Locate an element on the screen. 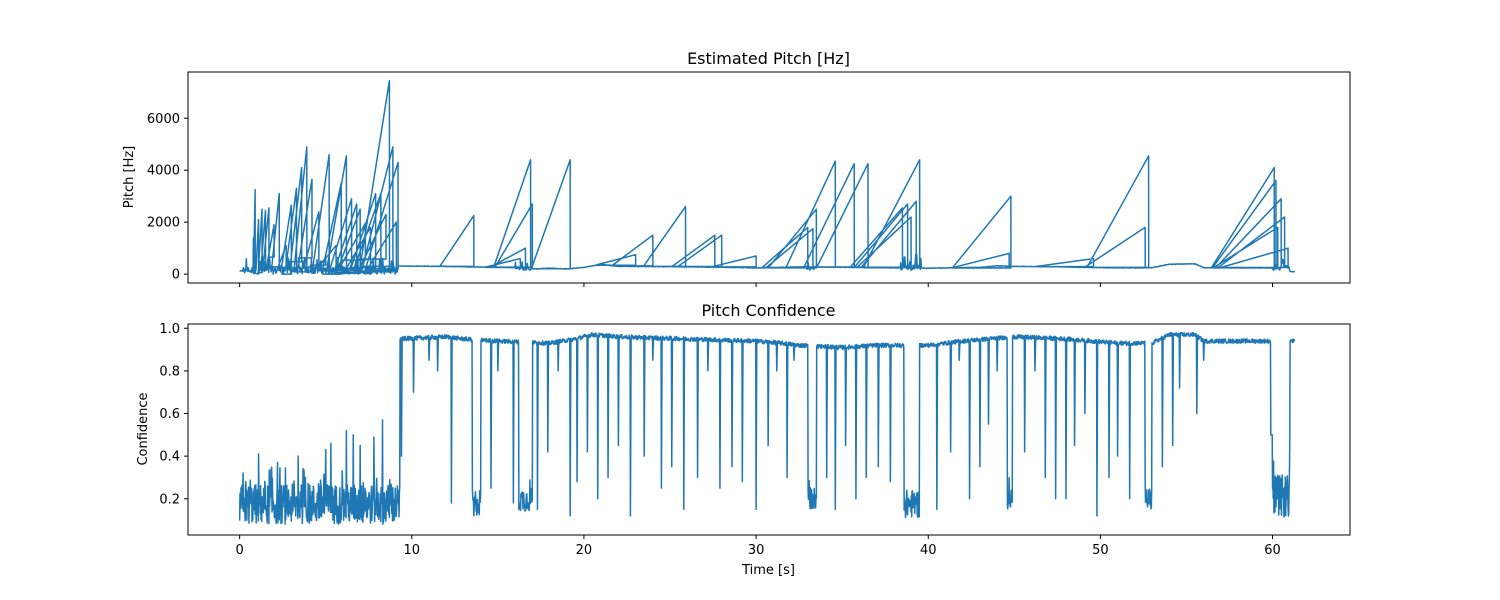 This screenshot has width=1500, height=600. y-tick-label: 0 is located at coordinates (176, 275).